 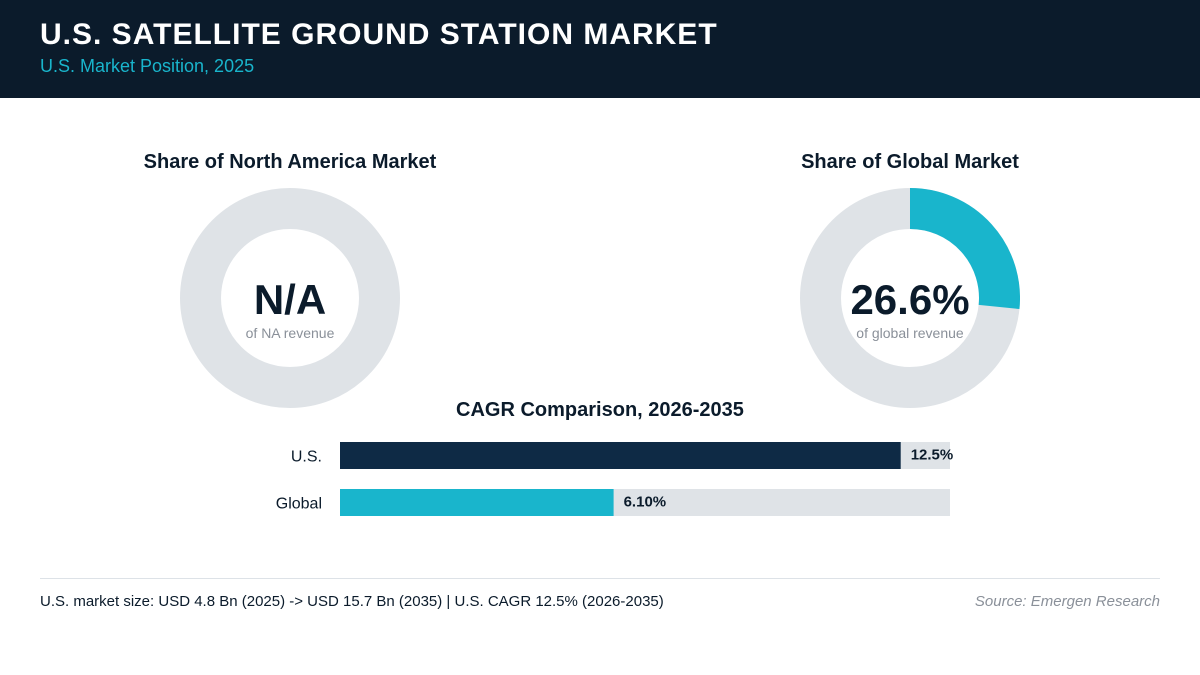 I want to click on na-share-value: N/A, so click(x=290, y=299).